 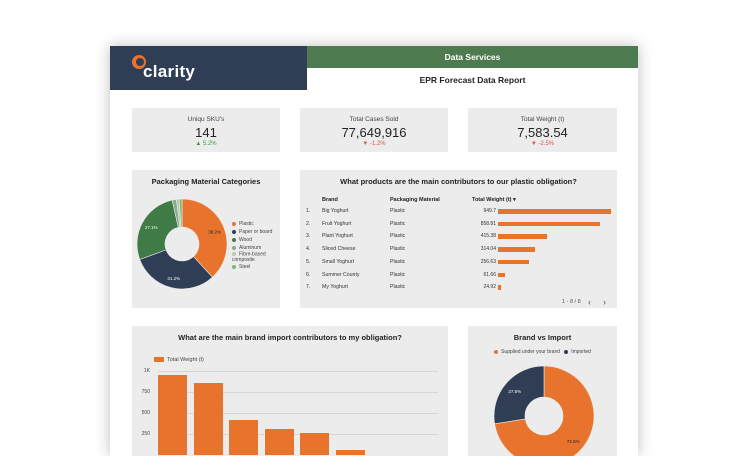 I want to click on legend-swatch, so click(x=159, y=360).